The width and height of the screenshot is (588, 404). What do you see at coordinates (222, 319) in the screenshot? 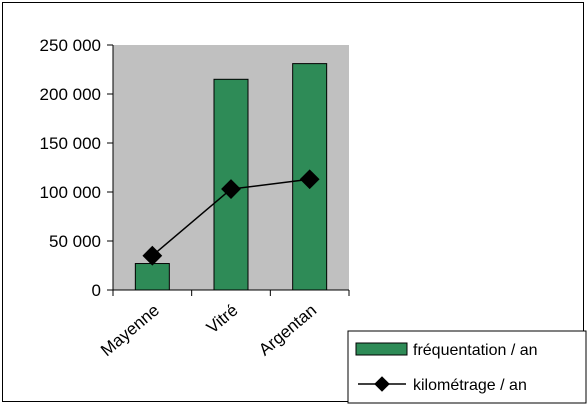
I see `x-tick-label: Vitré` at bounding box center [222, 319].